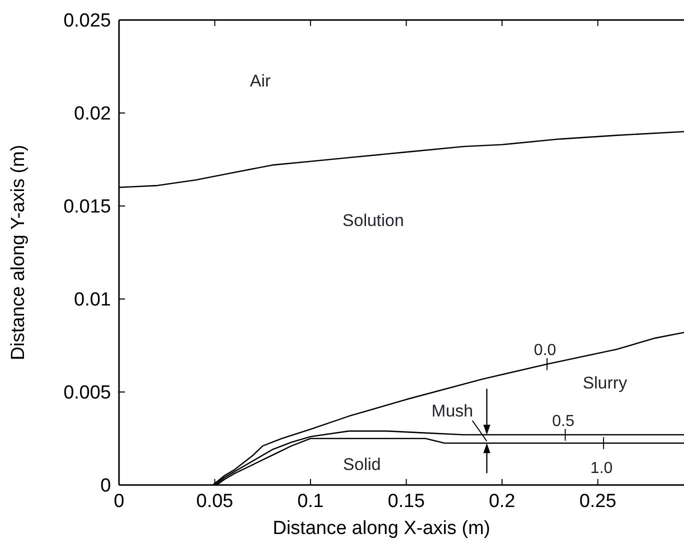 Image resolution: width=684 pixels, height=548 pixels. I want to click on x-tick-label: 0.25, so click(597, 501).